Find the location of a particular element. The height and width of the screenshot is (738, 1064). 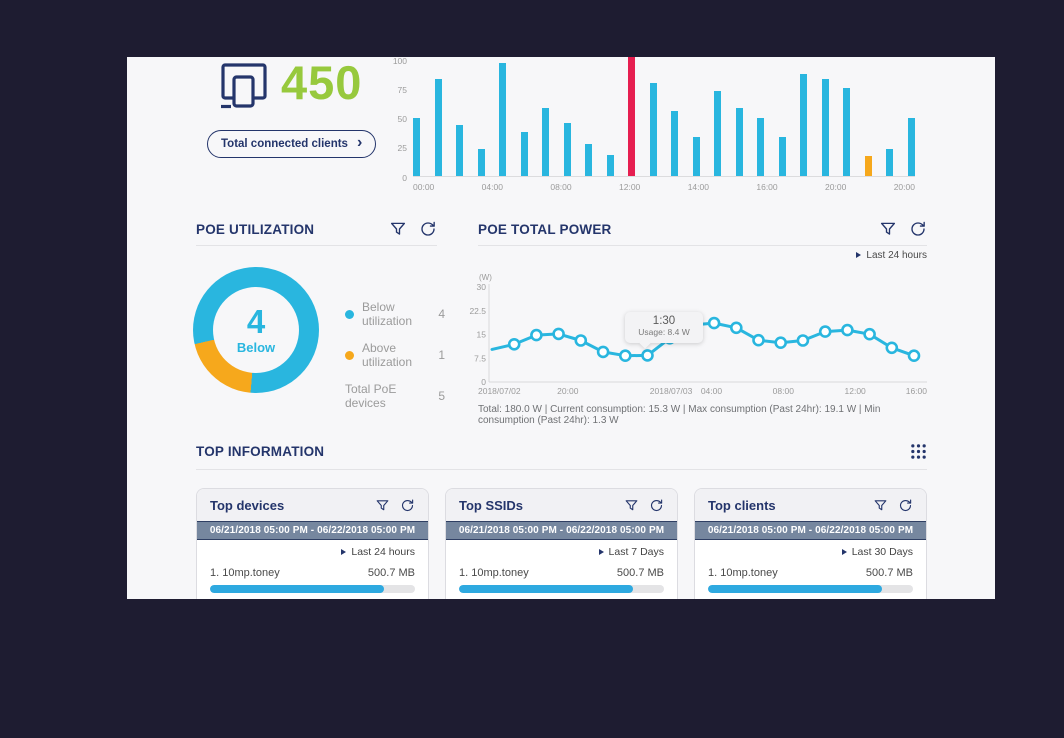

apps-grid-button is located at coordinates (918, 451).